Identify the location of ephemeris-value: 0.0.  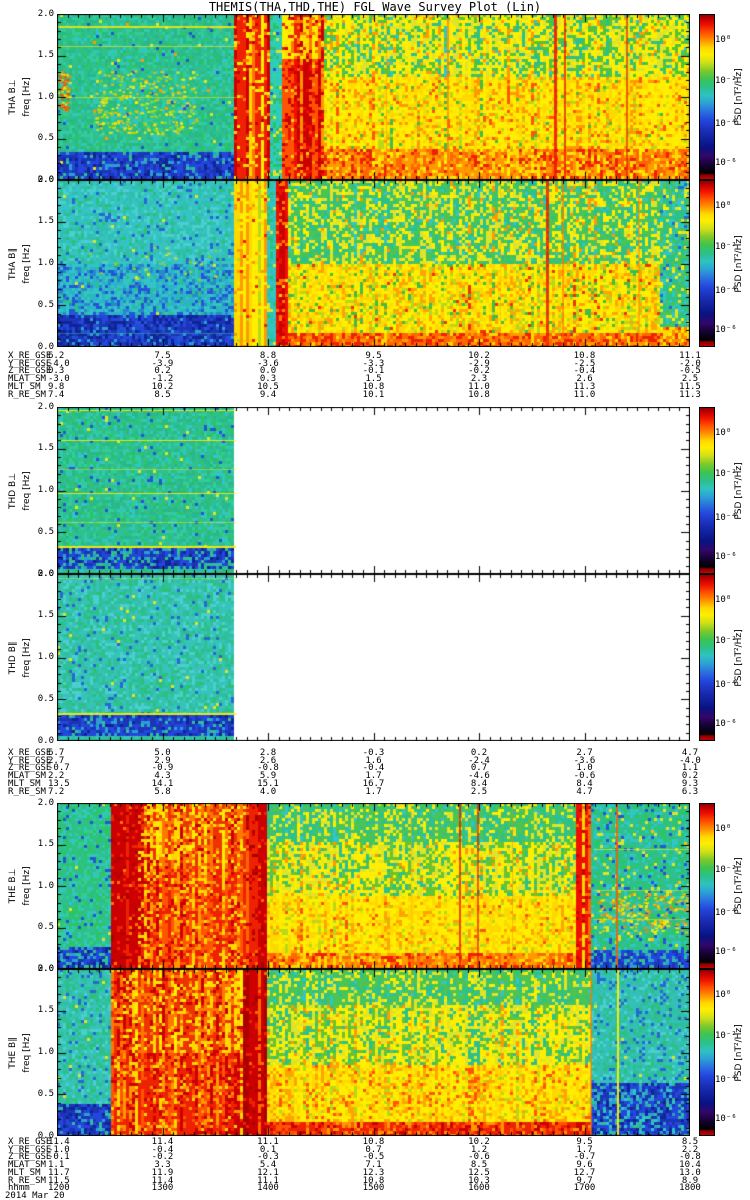
(268, 371).